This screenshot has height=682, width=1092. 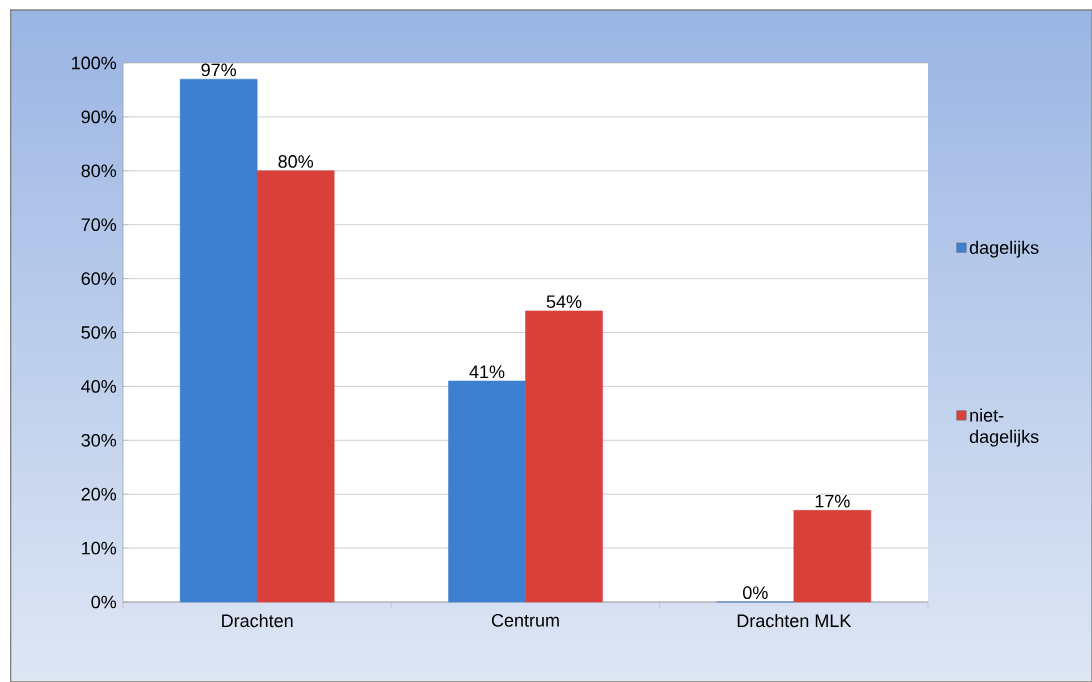 I want to click on y-tick-label: 70%, so click(x=99, y=225).